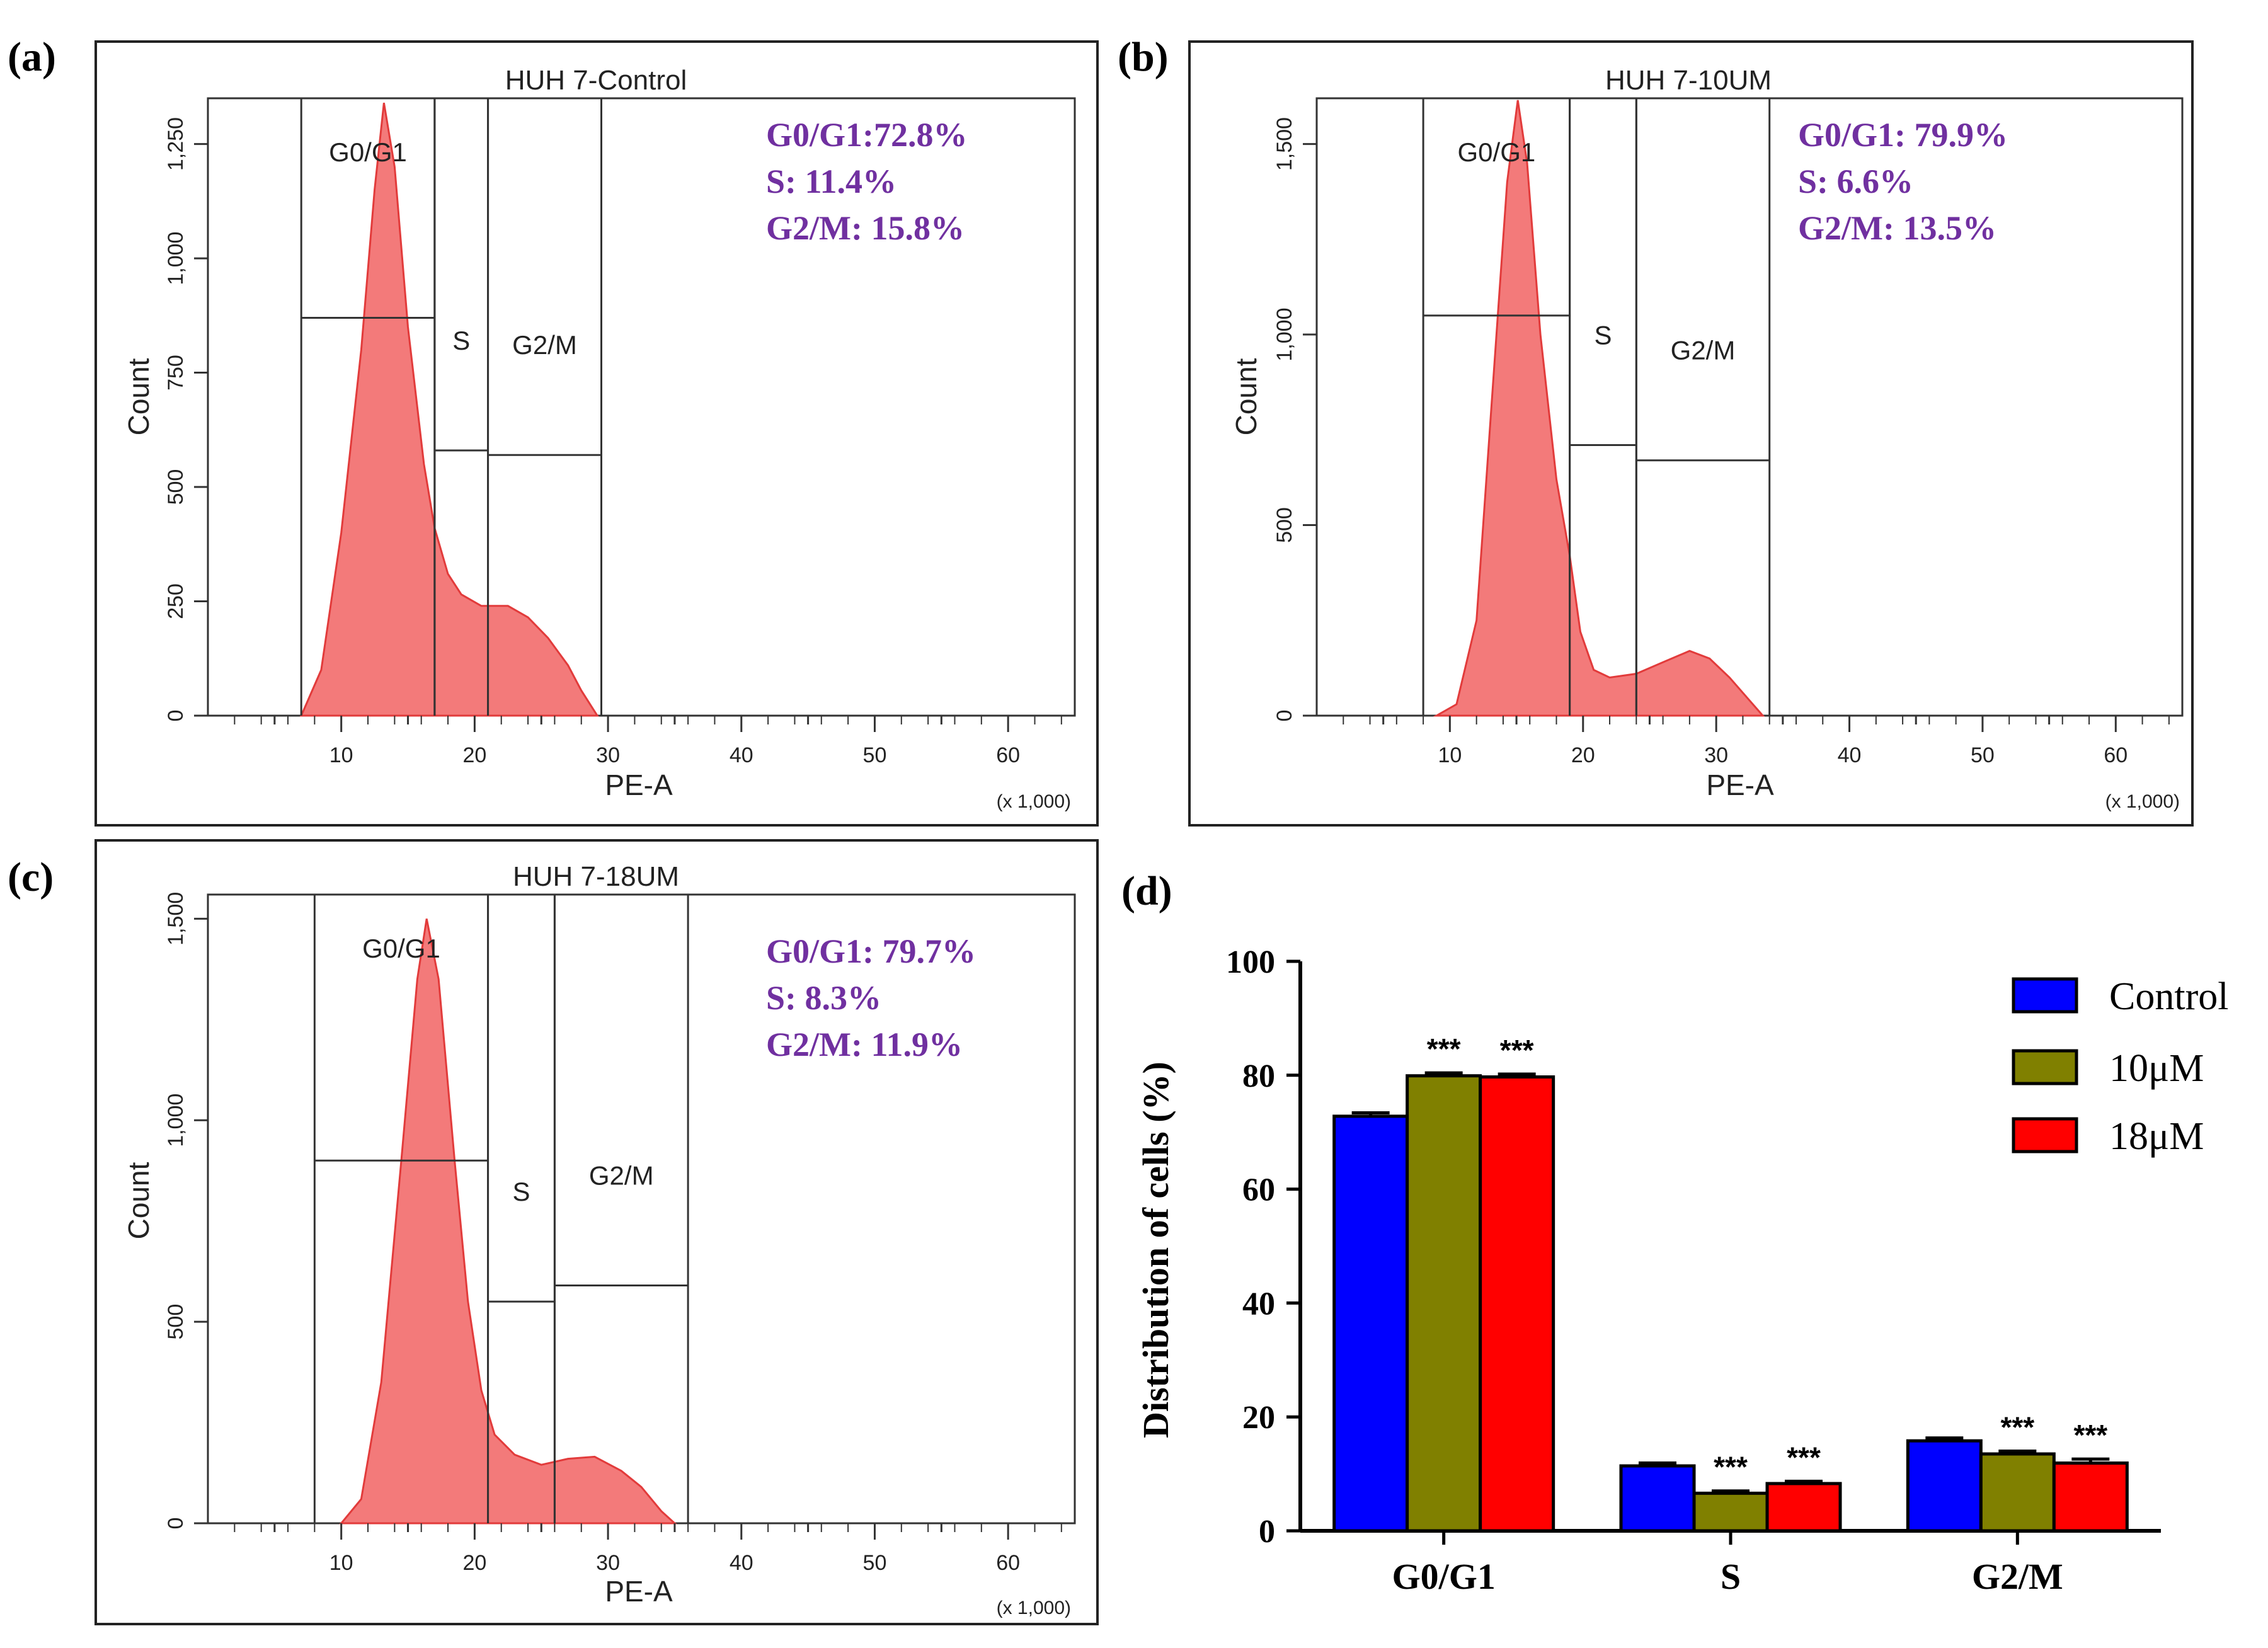 The height and width of the screenshot is (1648, 2268). What do you see at coordinates (875, 1563) in the screenshot?
I see `hist-2-x-tick-label: 50` at bounding box center [875, 1563].